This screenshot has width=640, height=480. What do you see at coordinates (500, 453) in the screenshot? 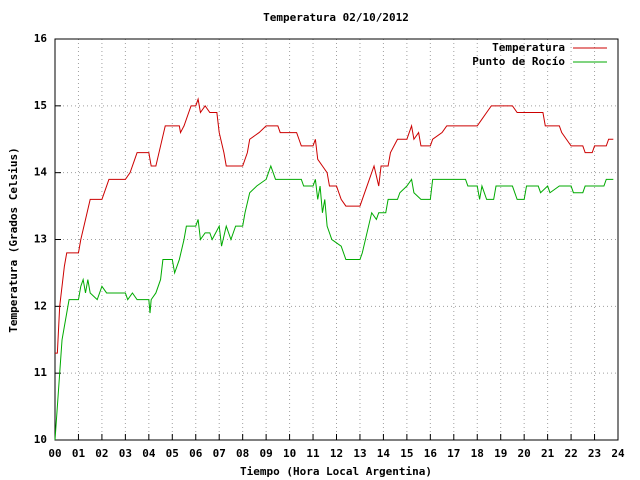
I see `x-tick-label: 19` at bounding box center [500, 453].